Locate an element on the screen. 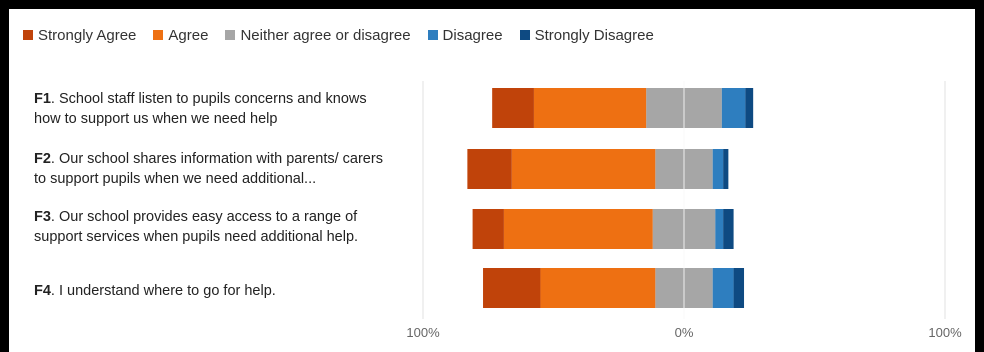 The width and height of the screenshot is (984, 352). bar-segment-strongly-disagree-f3 is located at coordinates (728, 229).